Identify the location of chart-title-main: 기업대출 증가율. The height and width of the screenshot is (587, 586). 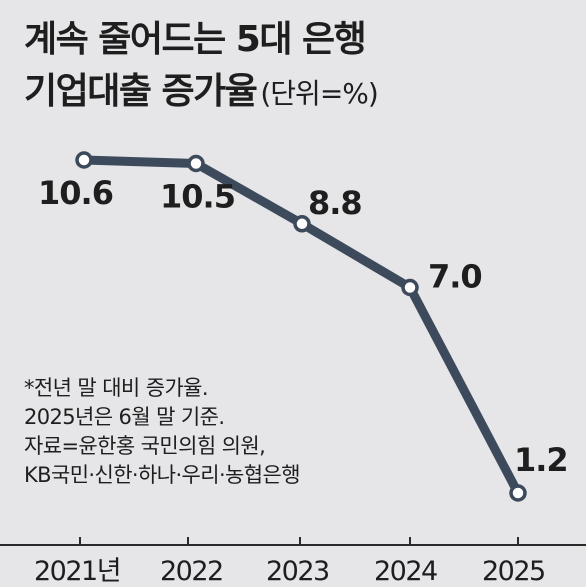
(141, 91).